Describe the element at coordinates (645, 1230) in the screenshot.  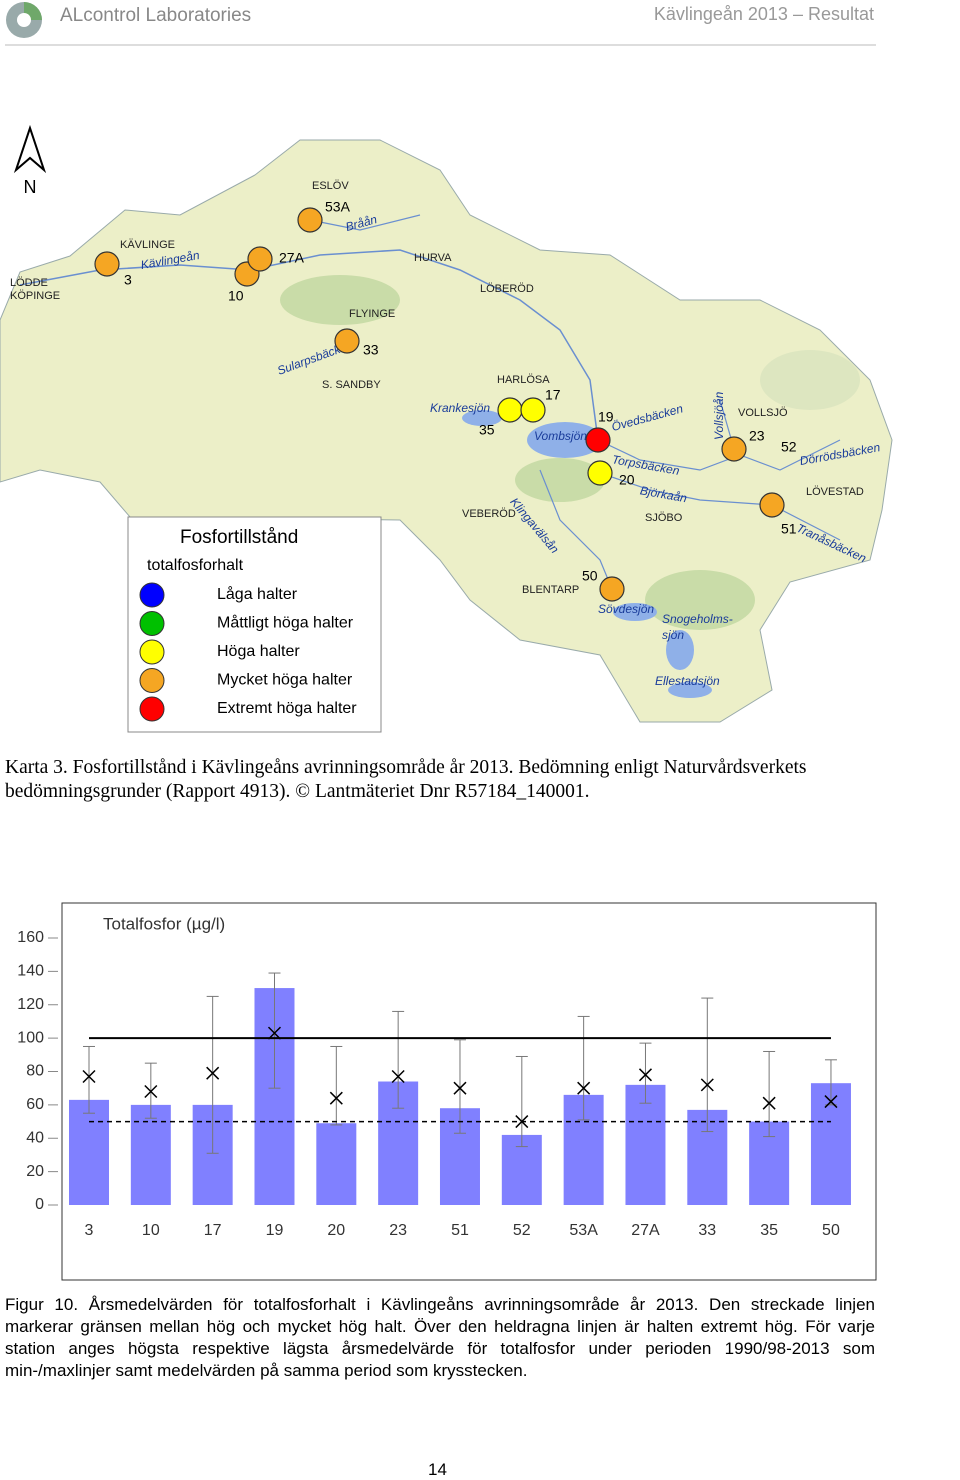
I see `x-tick-label: 27A` at that location.